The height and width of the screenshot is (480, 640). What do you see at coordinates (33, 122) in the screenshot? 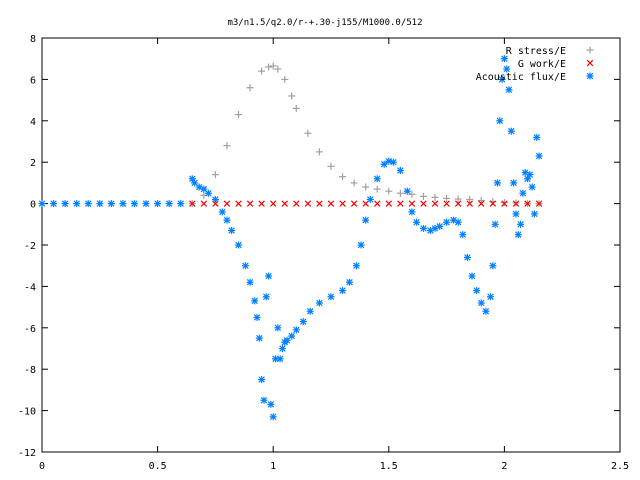
I see `y-tick-label: 4` at bounding box center [33, 122].